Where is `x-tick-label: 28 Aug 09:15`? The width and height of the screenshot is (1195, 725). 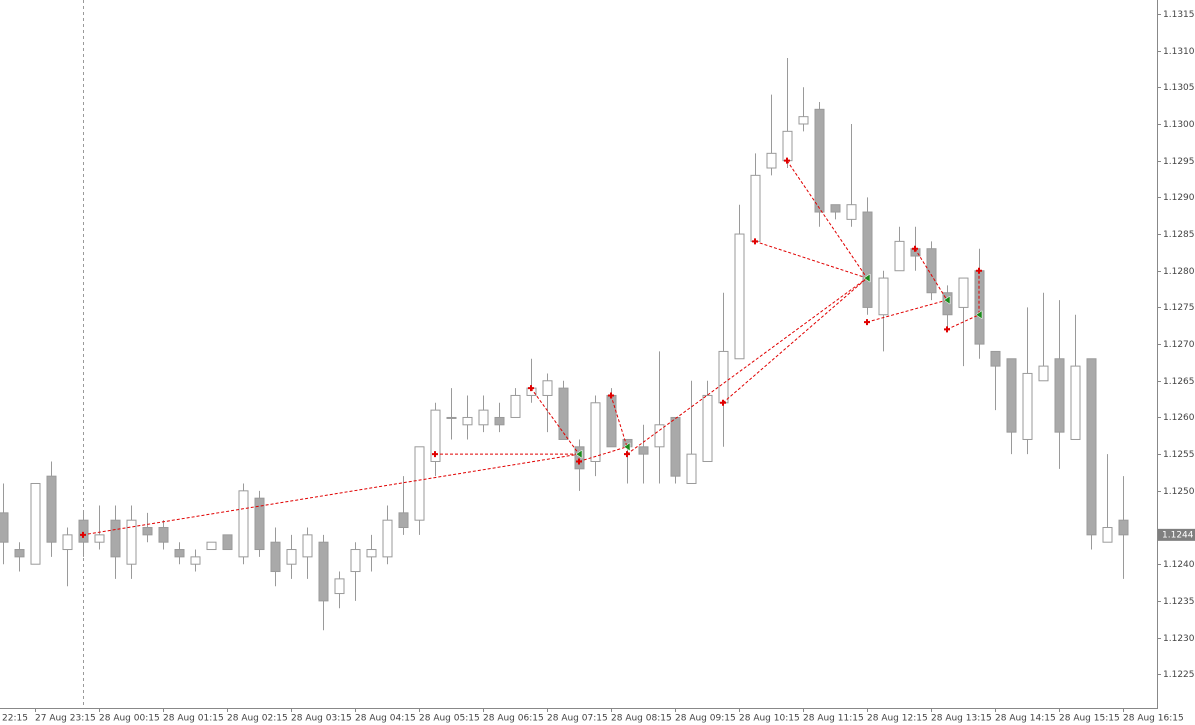 x-tick-label: 28 Aug 09:15 is located at coordinates (705, 719).